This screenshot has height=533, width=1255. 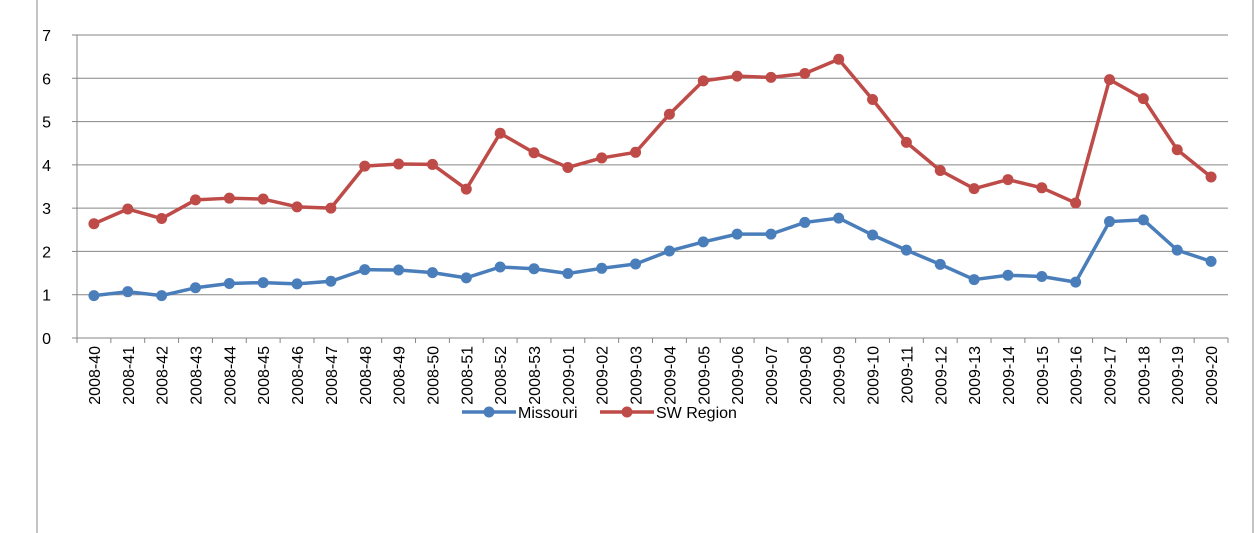 What do you see at coordinates (1144, 375) in the screenshot?
I see `x-tick-label: 2009-18` at bounding box center [1144, 375].